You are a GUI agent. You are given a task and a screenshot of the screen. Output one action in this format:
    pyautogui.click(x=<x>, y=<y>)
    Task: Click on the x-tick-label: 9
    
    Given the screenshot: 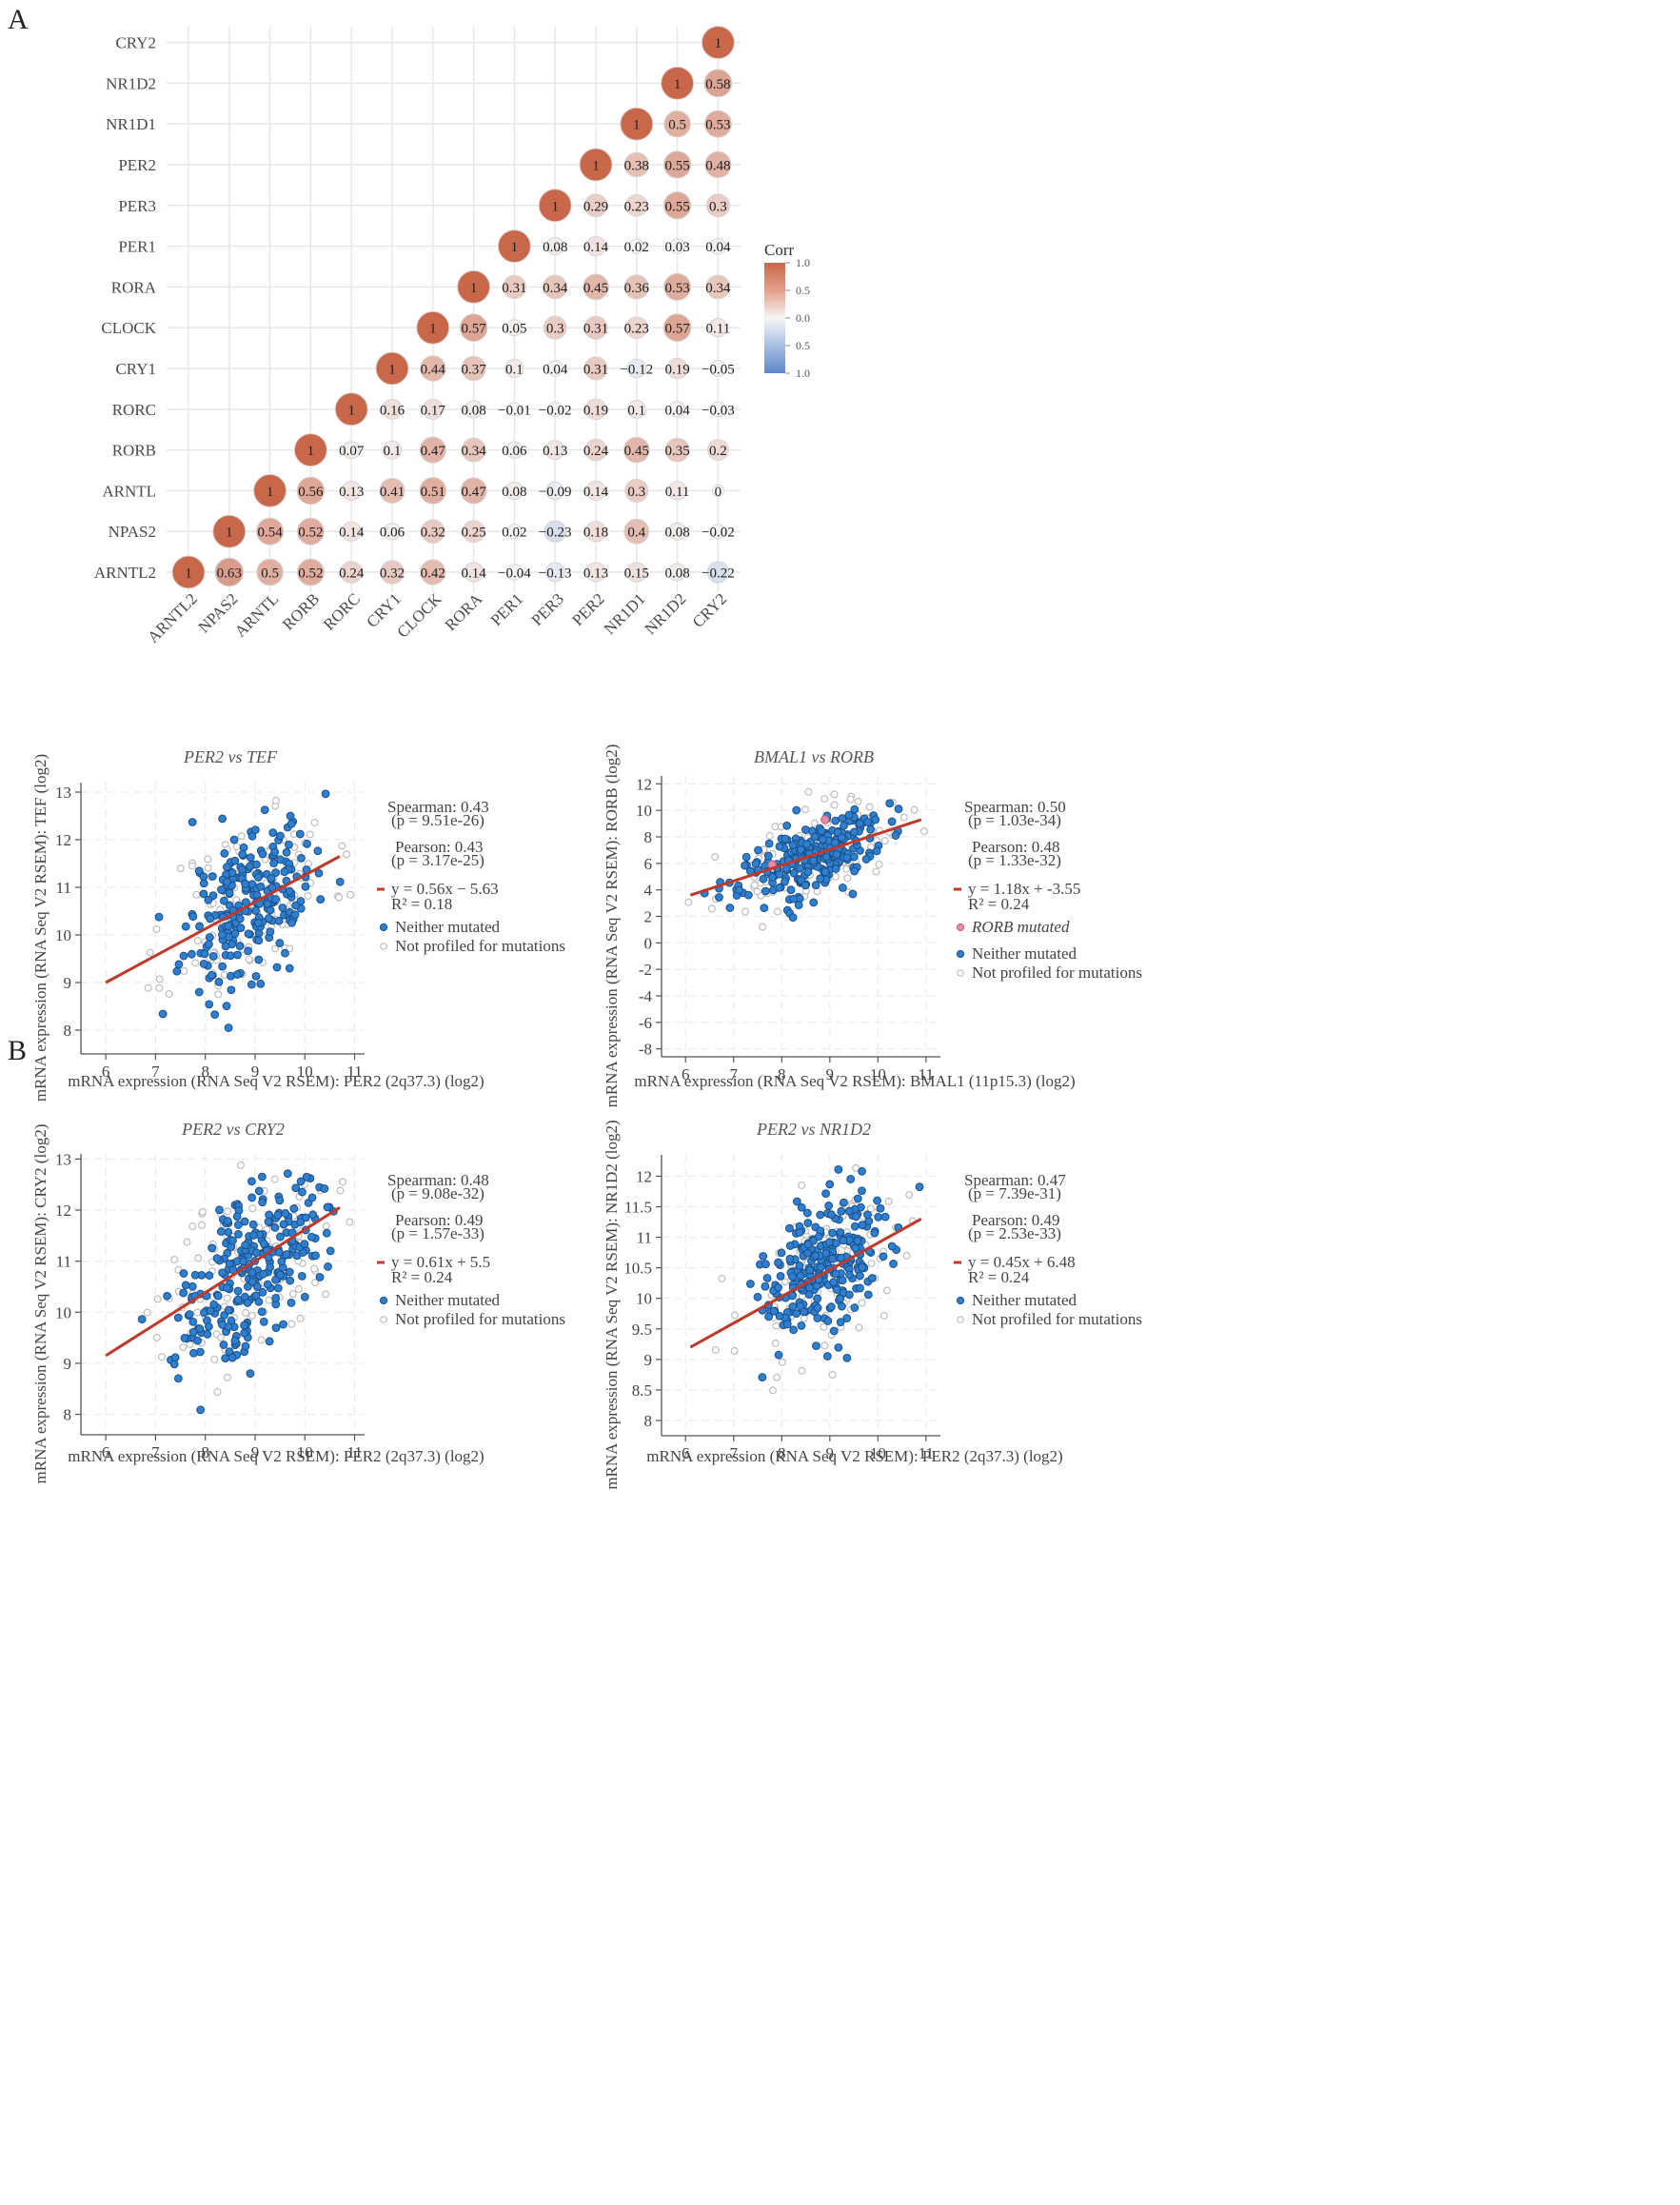 What is the action you would take?
    pyautogui.click(x=831, y=1453)
    